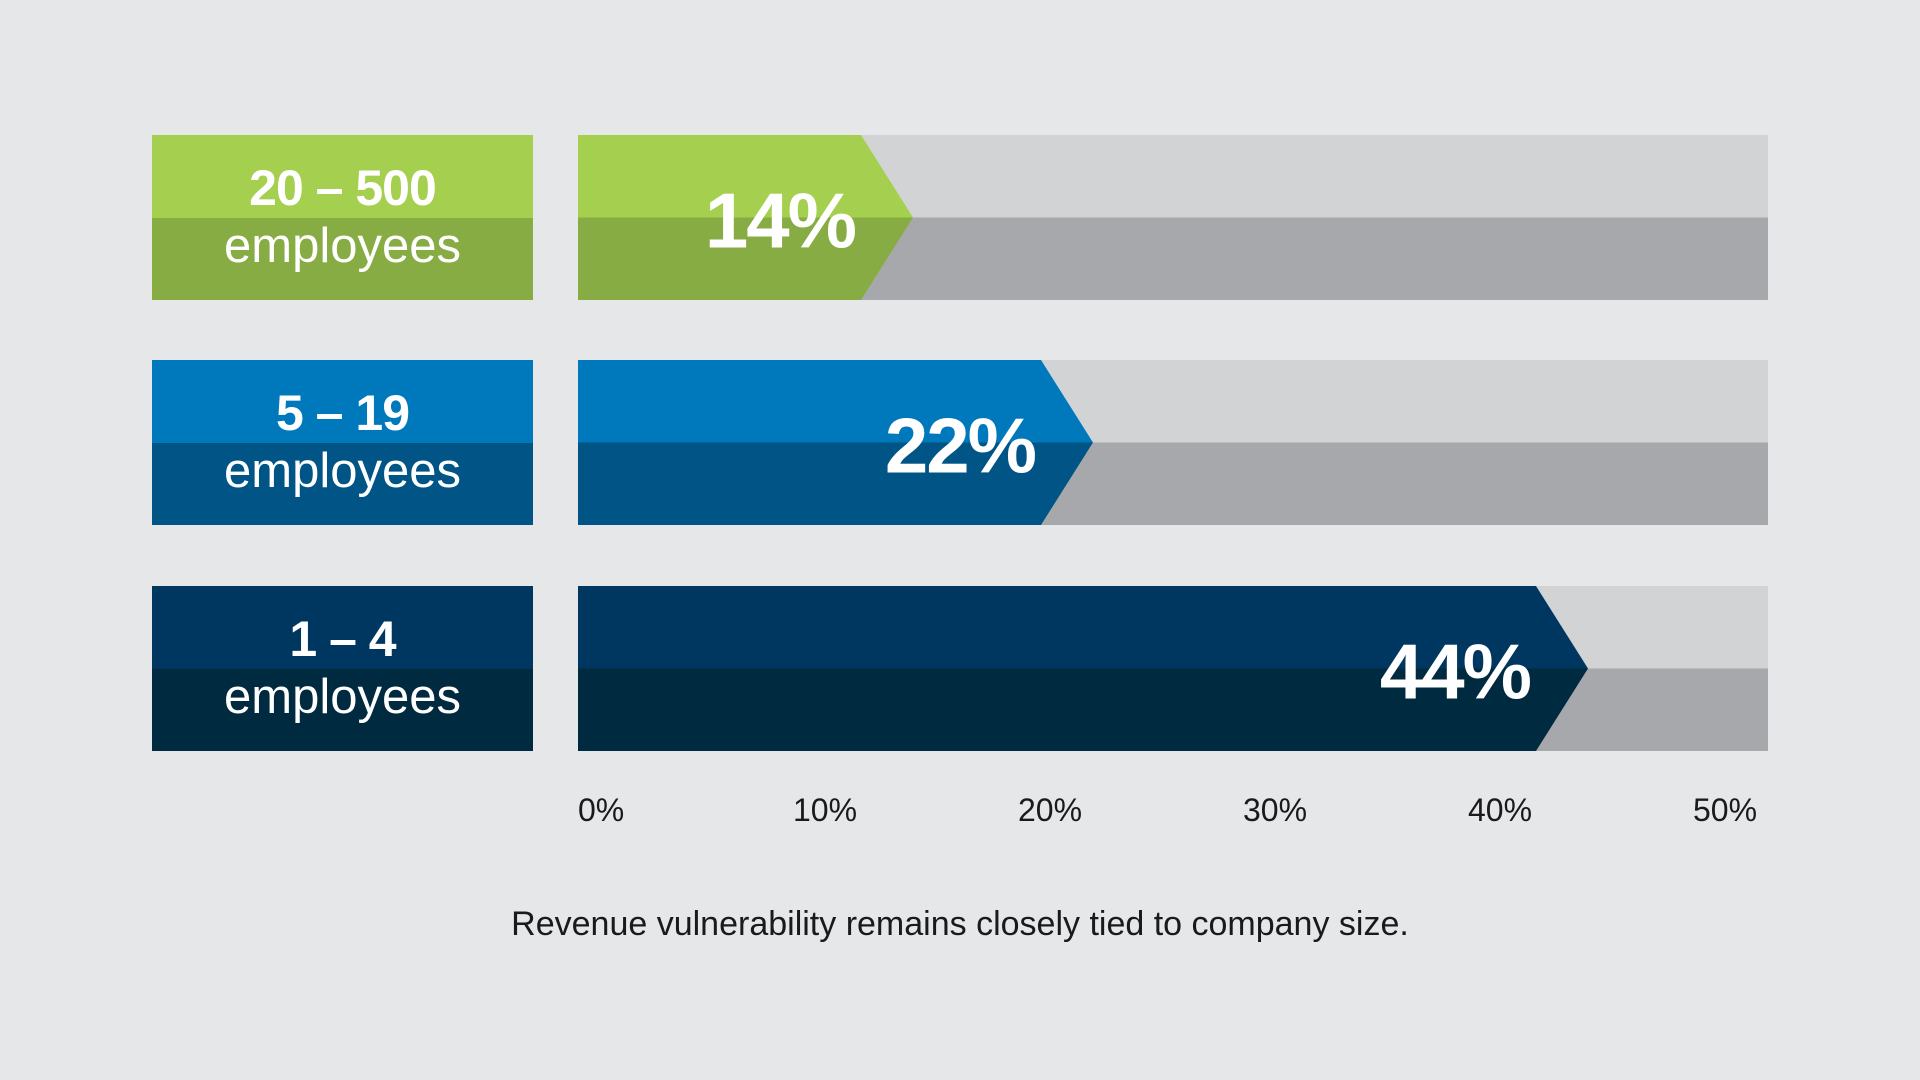 Image resolution: width=1920 pixels, height=1080 pixels. Describe the element at coordinates (745, 176) in the screenshot. I see `bar-0-top` at that location.